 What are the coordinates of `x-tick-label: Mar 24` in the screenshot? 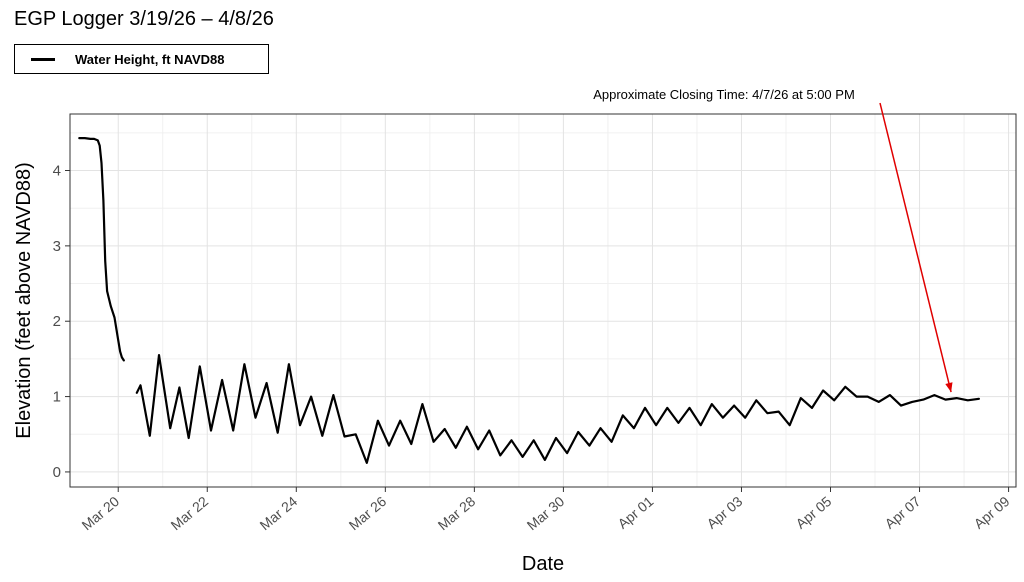 It's located at (279, 513).